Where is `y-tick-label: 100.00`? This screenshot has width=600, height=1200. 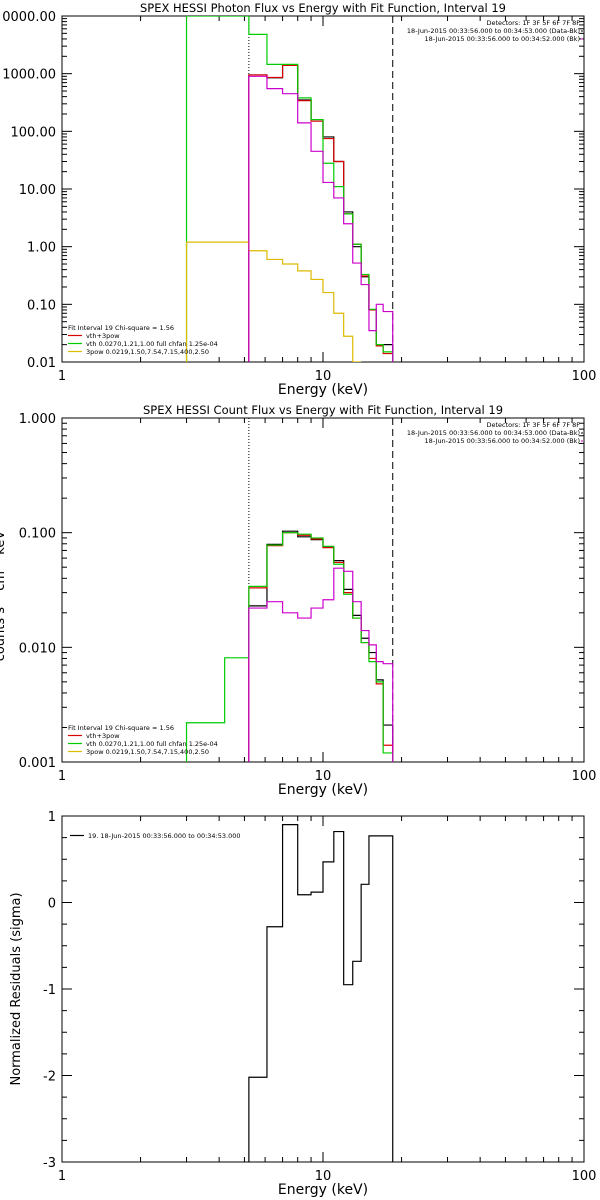 y-tick-label: 100.00 is located at coordinates (34, 132).